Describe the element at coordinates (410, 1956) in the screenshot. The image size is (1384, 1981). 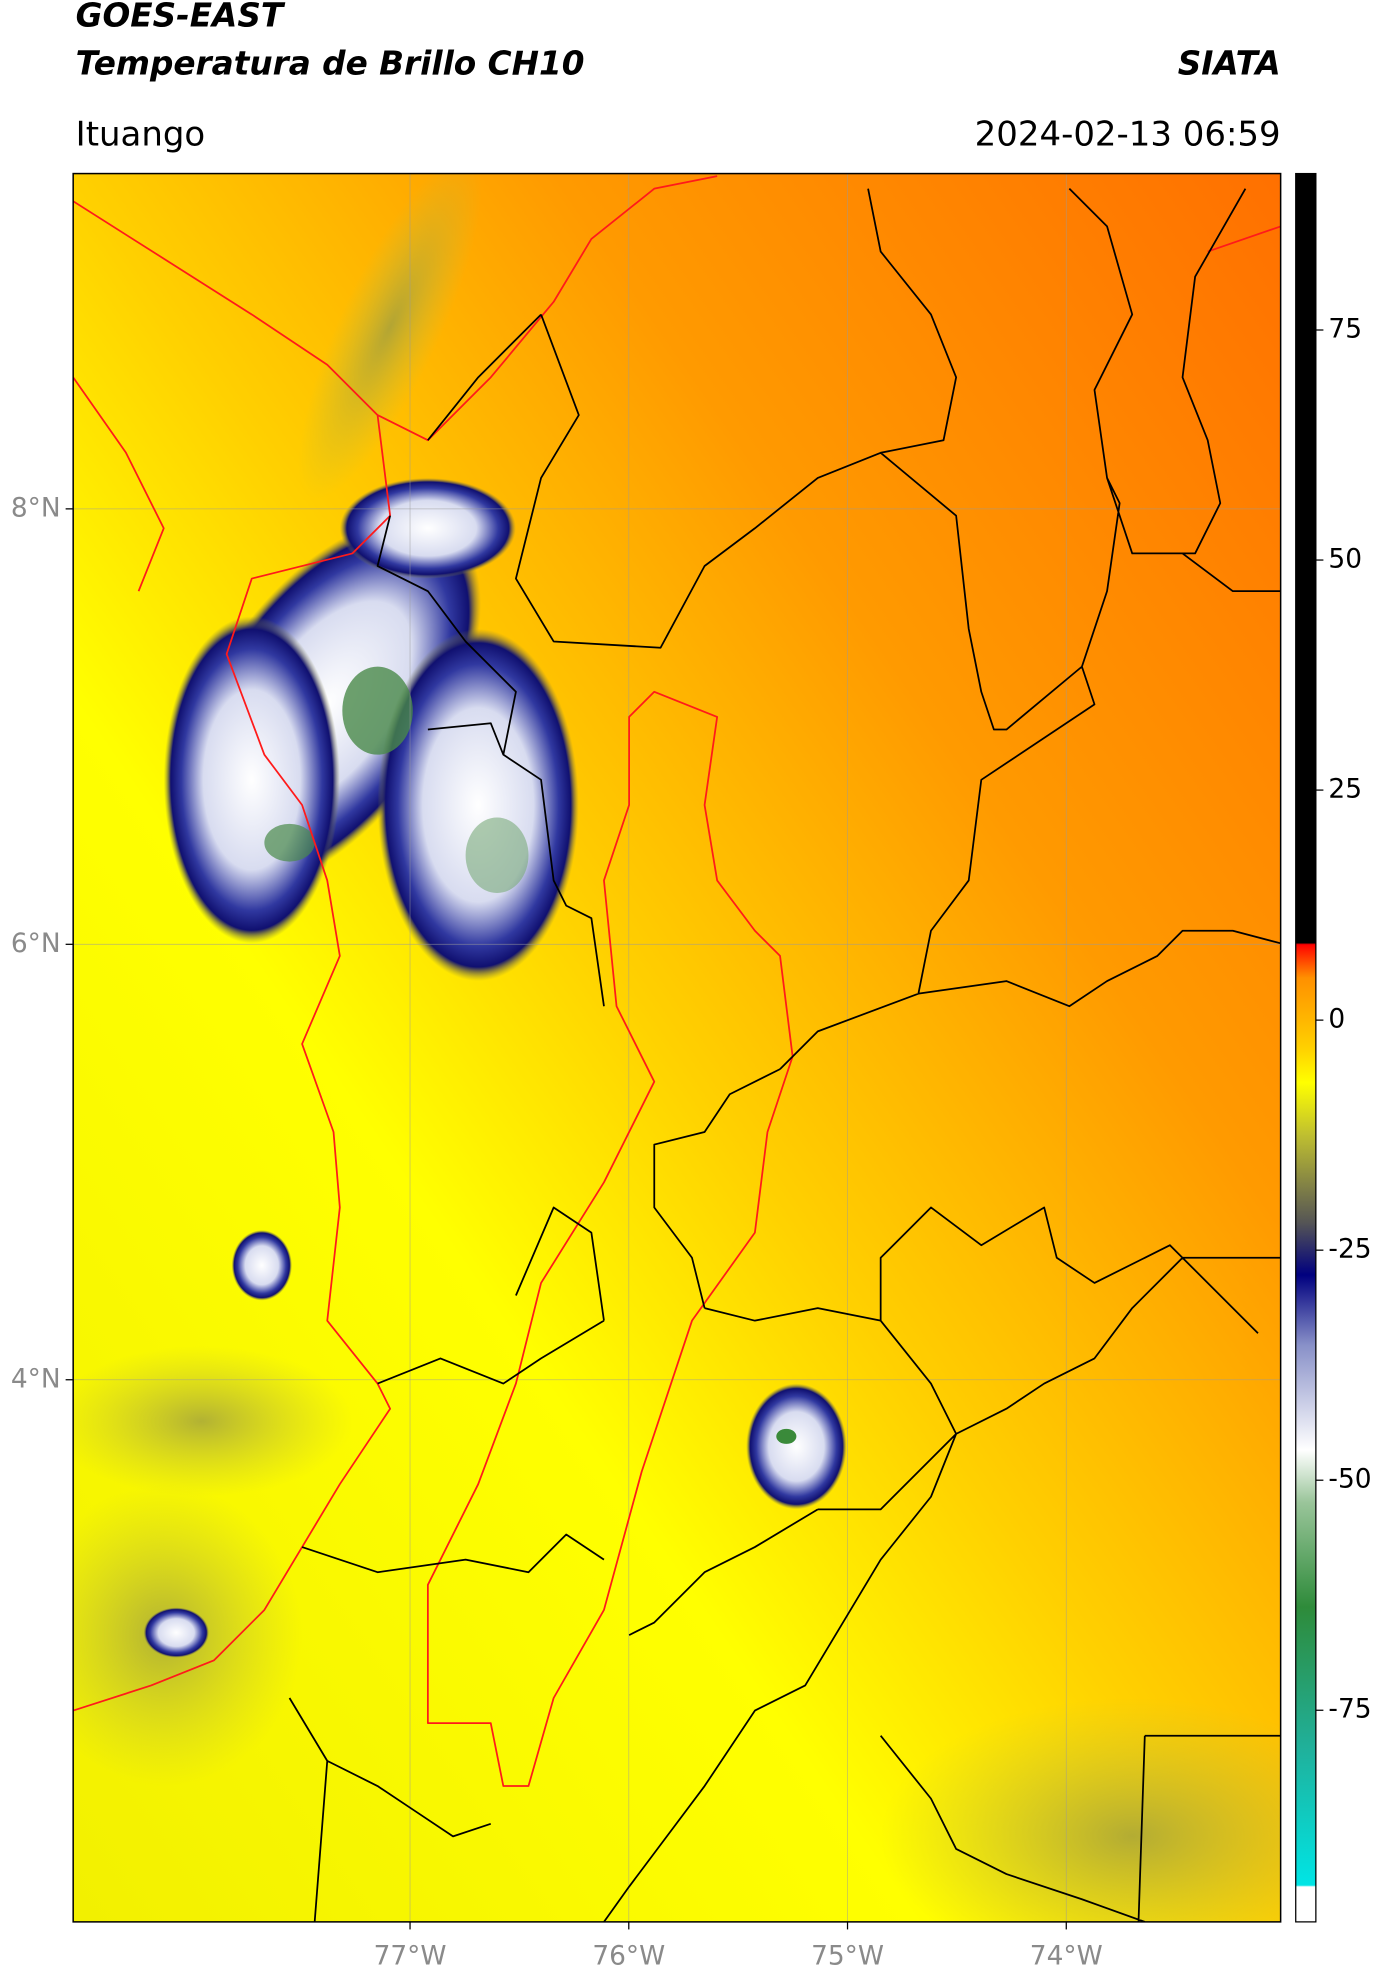
I see `x-tick-label: 77°W` at that location.